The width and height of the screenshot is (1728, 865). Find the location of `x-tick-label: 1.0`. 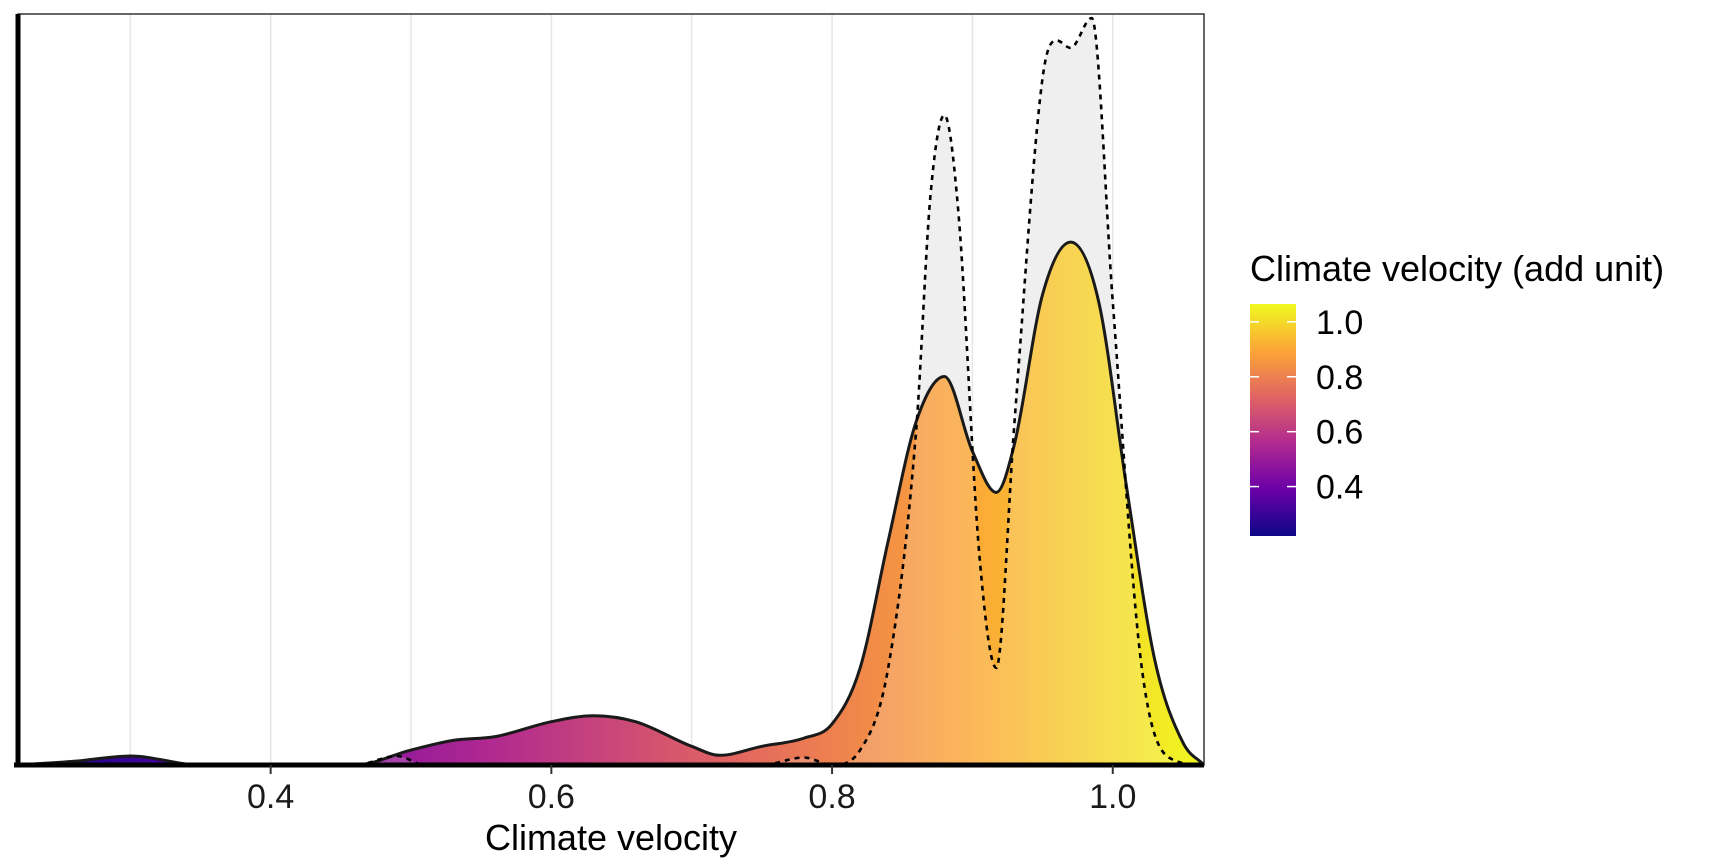

x-tick-label: 1.0 is located at coordinates (1112, 797).